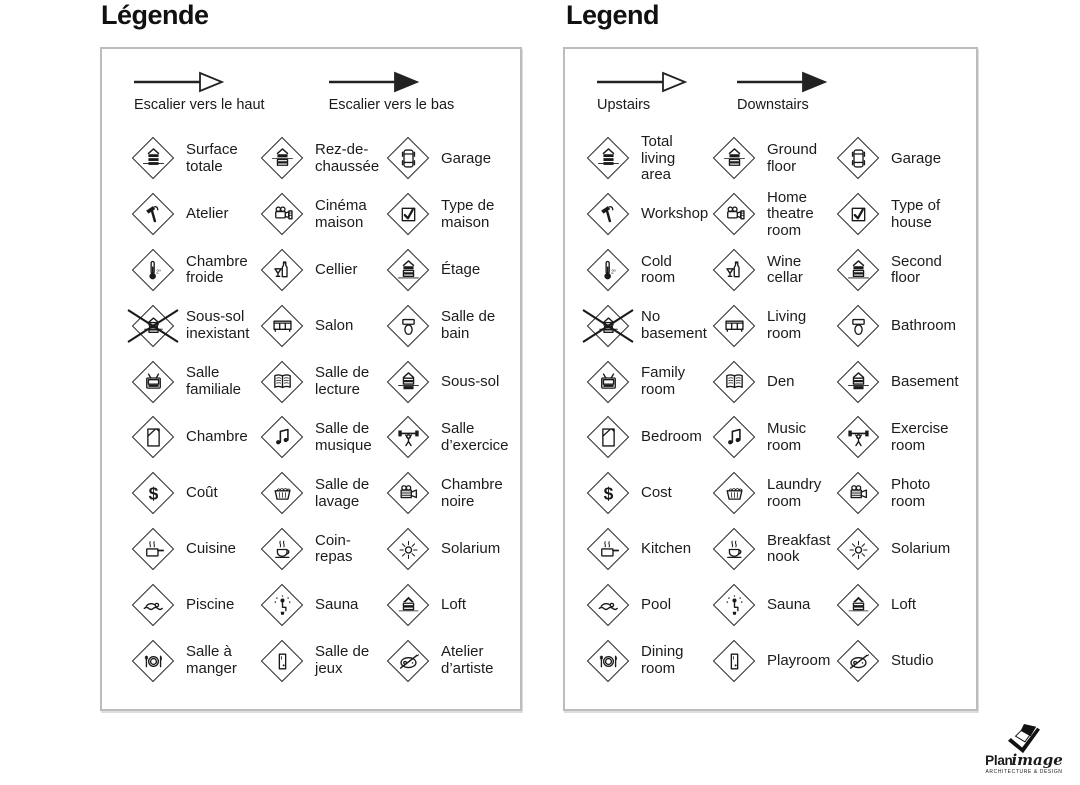 This screenshot has height=785, width=1080. I want to click on bathroom-icon, so click(408, 326).